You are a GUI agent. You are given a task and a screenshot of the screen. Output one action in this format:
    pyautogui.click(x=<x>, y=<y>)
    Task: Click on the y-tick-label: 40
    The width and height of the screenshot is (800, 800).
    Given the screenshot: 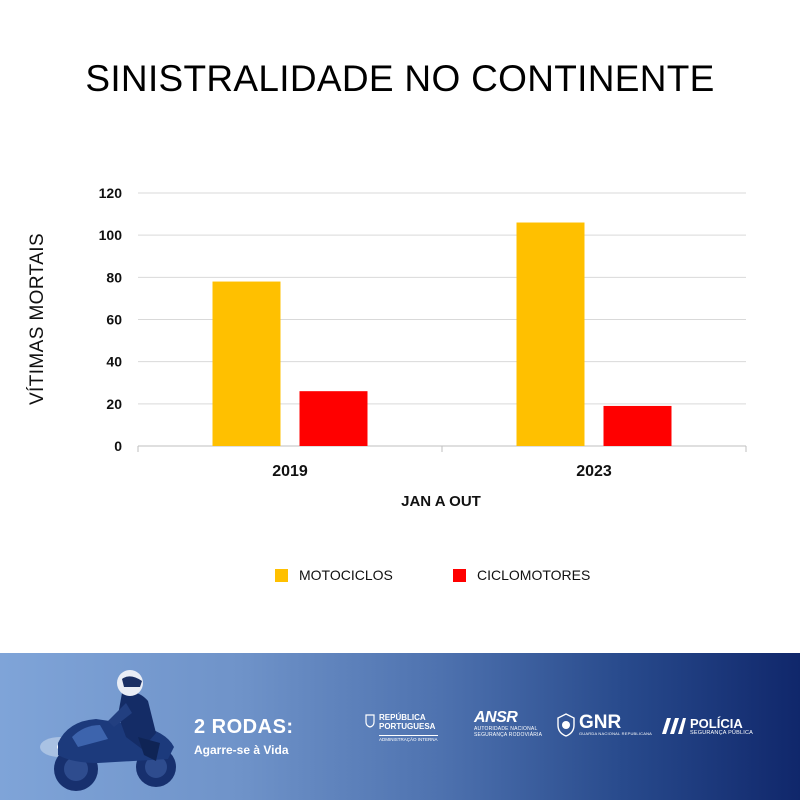 What is the action you would take?
    pyautogui.click(x=114, y=362)
    